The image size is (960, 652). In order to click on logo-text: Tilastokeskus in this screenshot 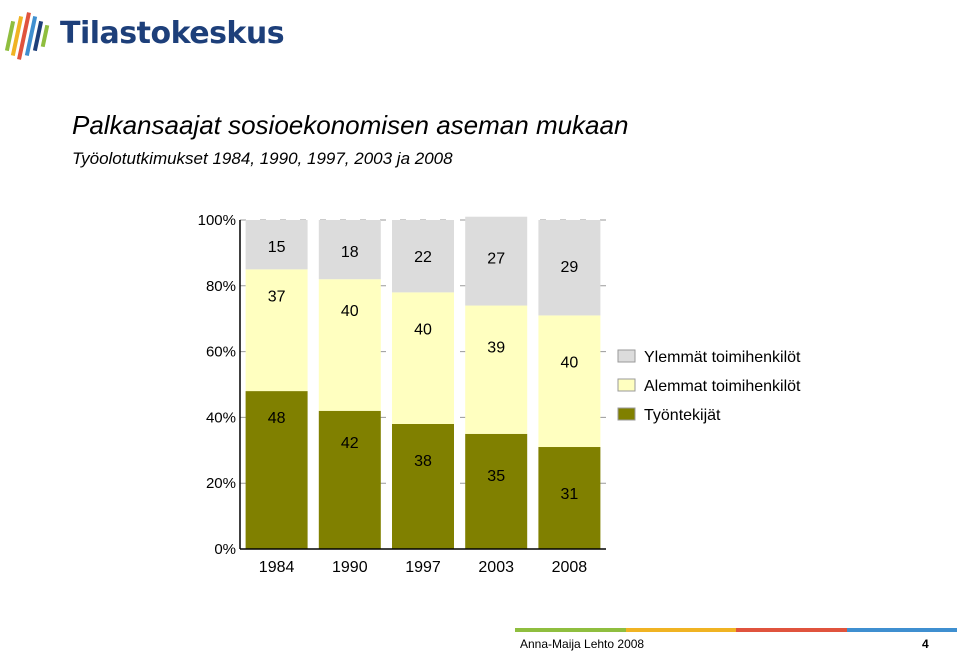, I will do `click(172, 33)`.